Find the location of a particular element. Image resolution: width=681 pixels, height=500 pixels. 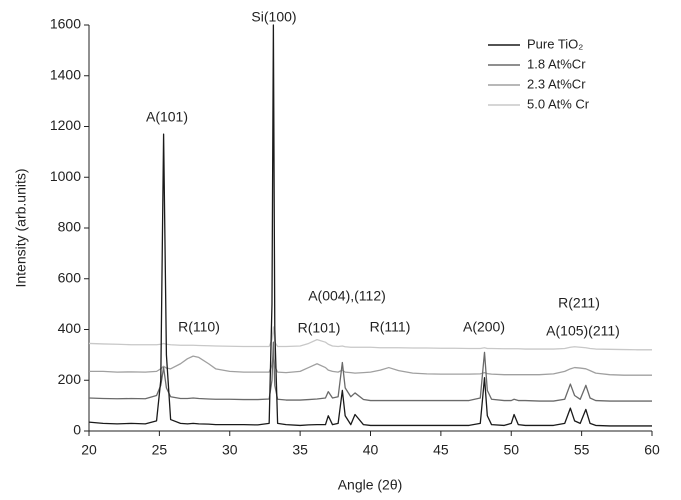

peak-annotation: Si(100) is located at coordinates (273, 17).